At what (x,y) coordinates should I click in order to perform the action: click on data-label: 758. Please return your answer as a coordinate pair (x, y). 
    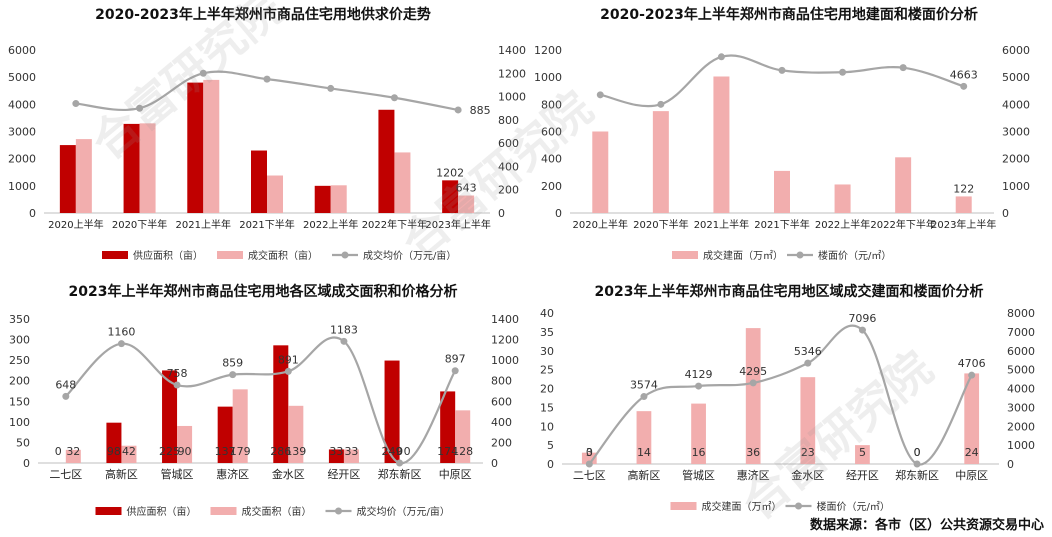
    Looking at the image, I should click on (177, 373).